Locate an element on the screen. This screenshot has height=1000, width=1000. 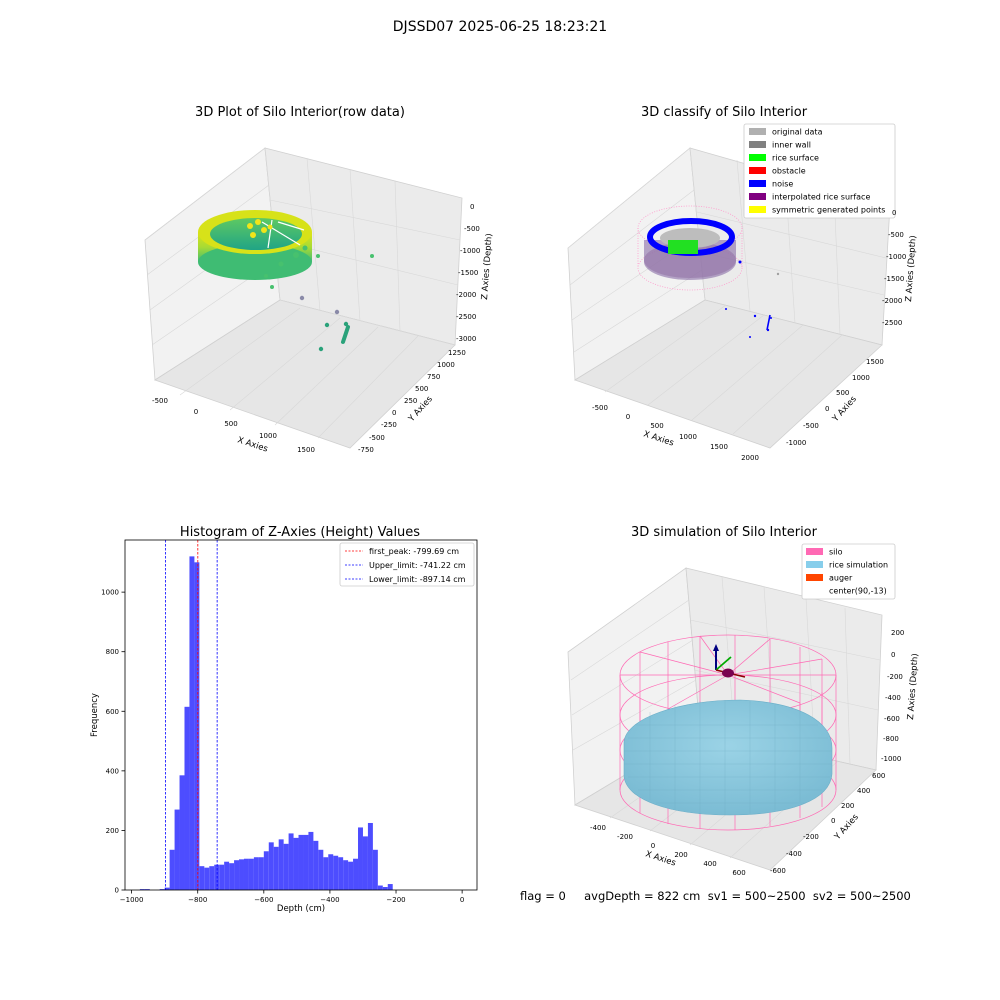
svg-text: 2000 is located at coordinates (750, 458).